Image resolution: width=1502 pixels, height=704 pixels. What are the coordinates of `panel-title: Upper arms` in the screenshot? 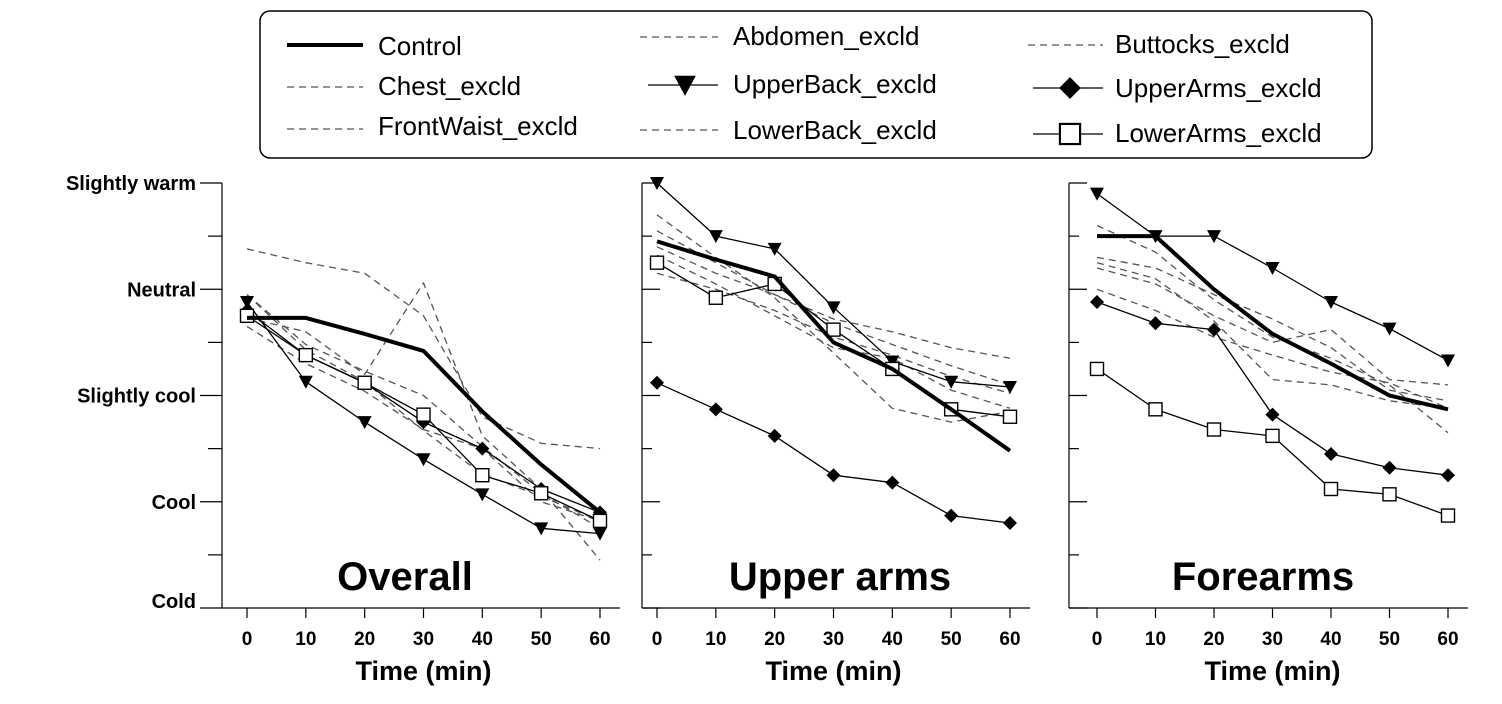 It's located at (840, 577).